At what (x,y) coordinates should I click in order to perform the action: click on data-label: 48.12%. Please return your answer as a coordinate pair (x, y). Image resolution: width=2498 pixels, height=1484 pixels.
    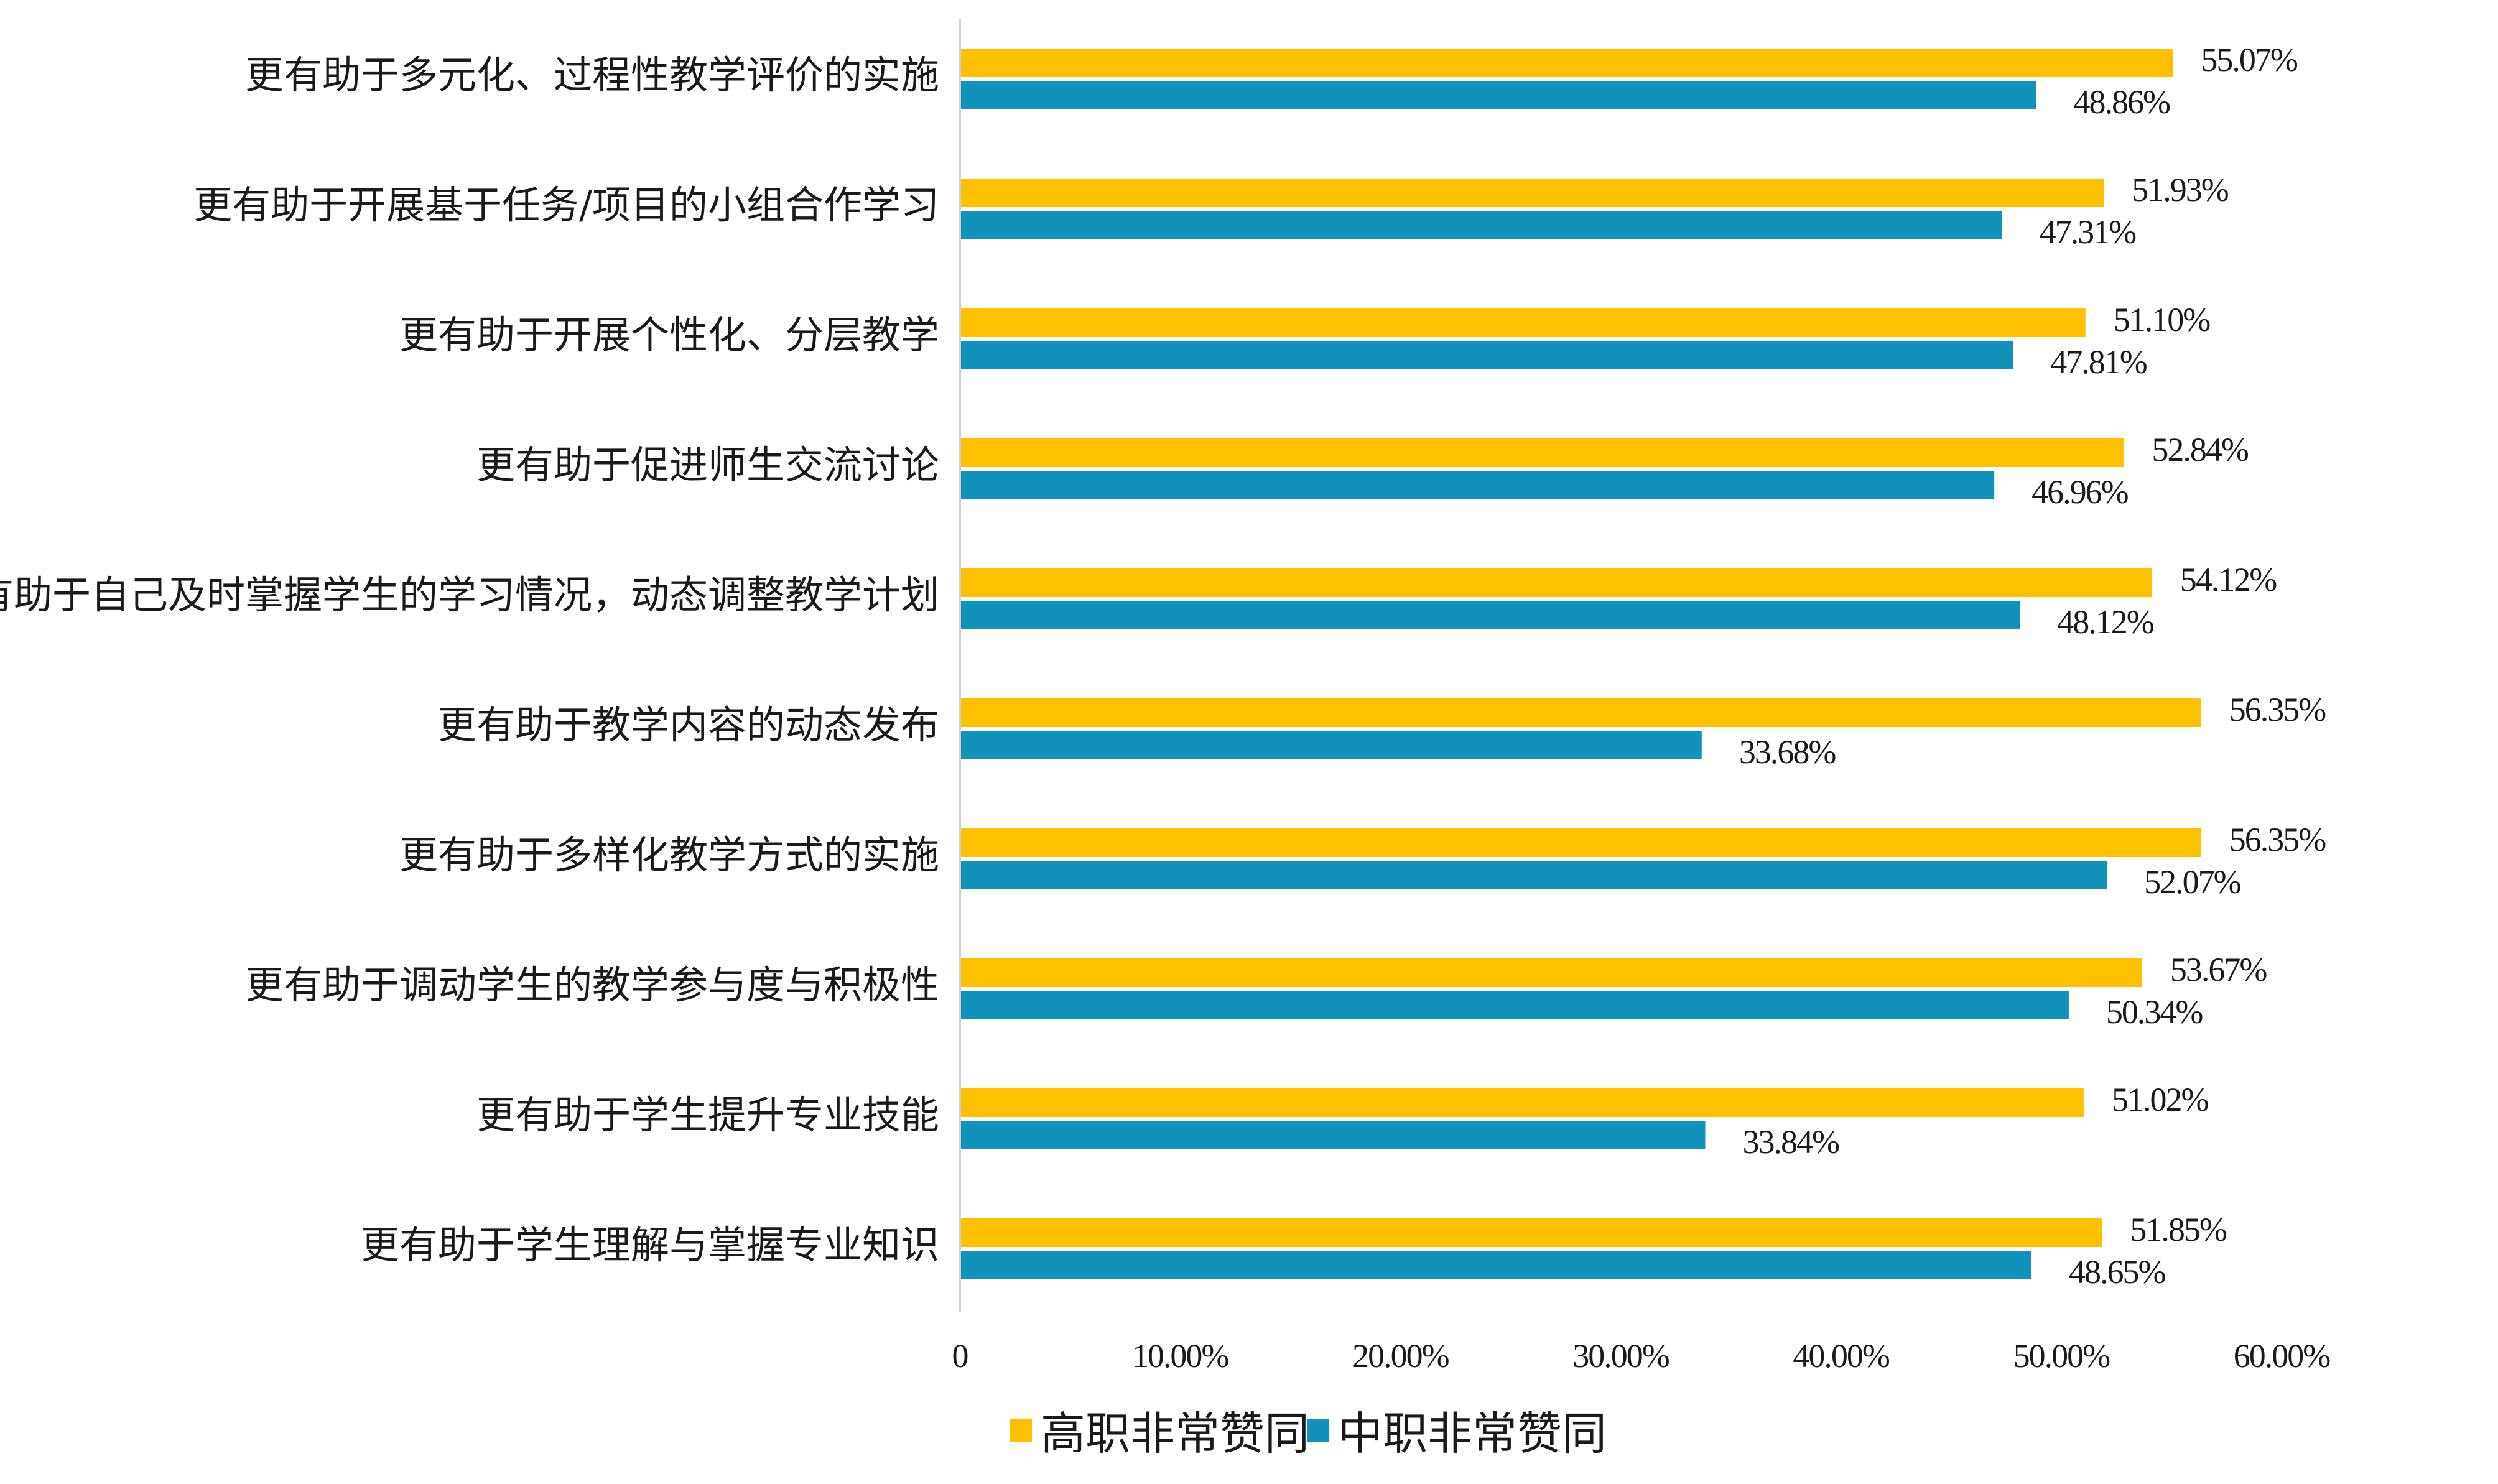
    Looking at the image, I should click on (2105, 622).